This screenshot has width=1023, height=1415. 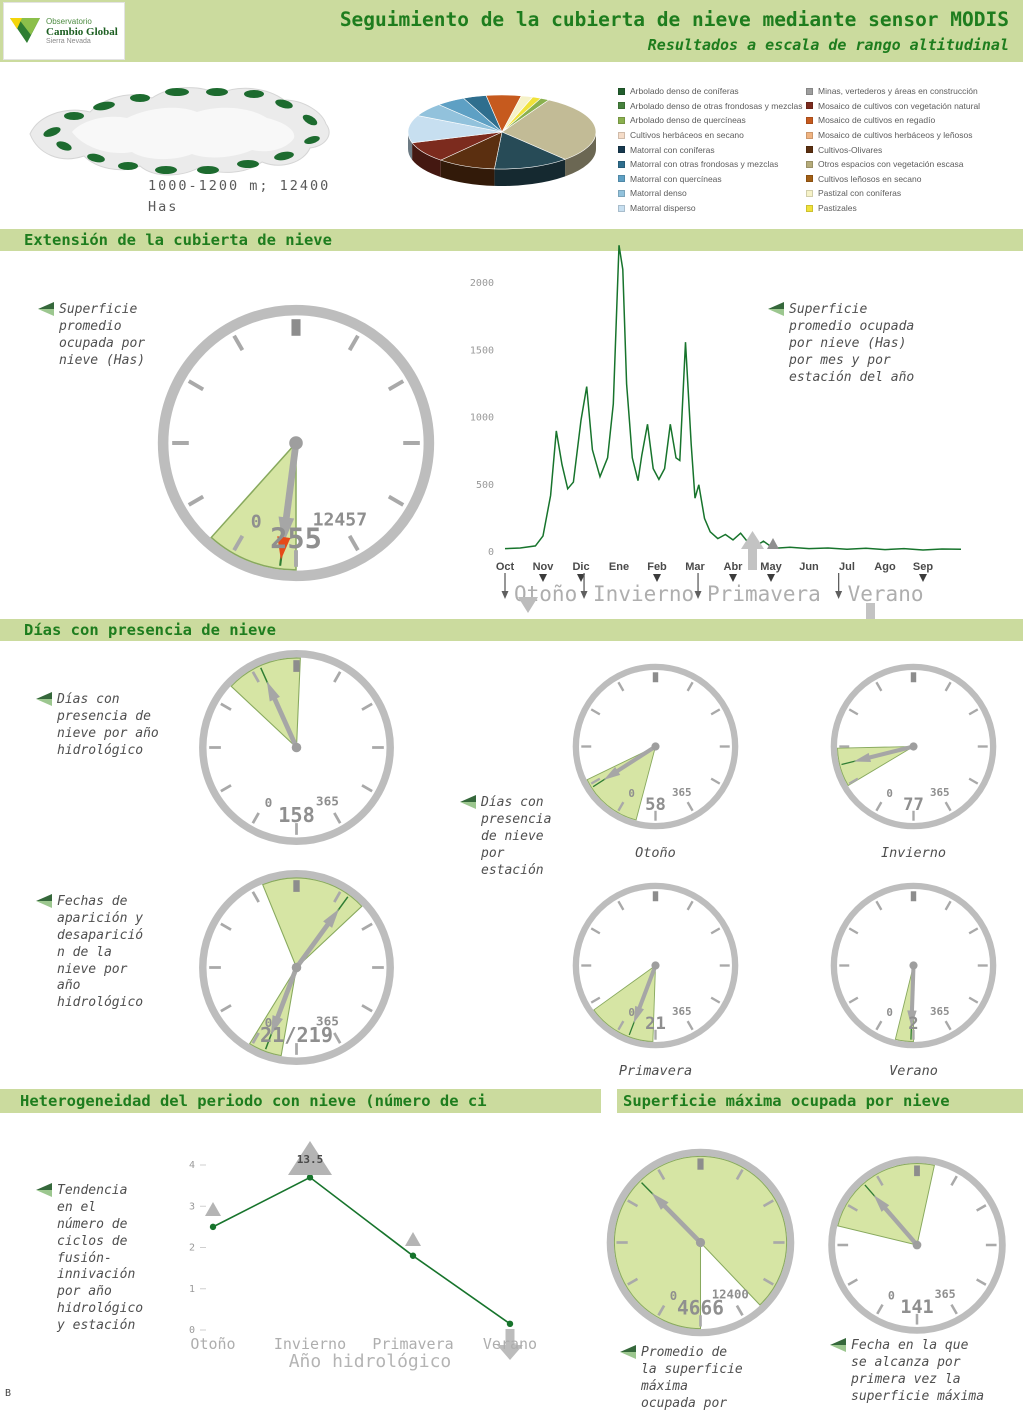 I want to click on svg-text: Abr, so click(x=734, y=567).